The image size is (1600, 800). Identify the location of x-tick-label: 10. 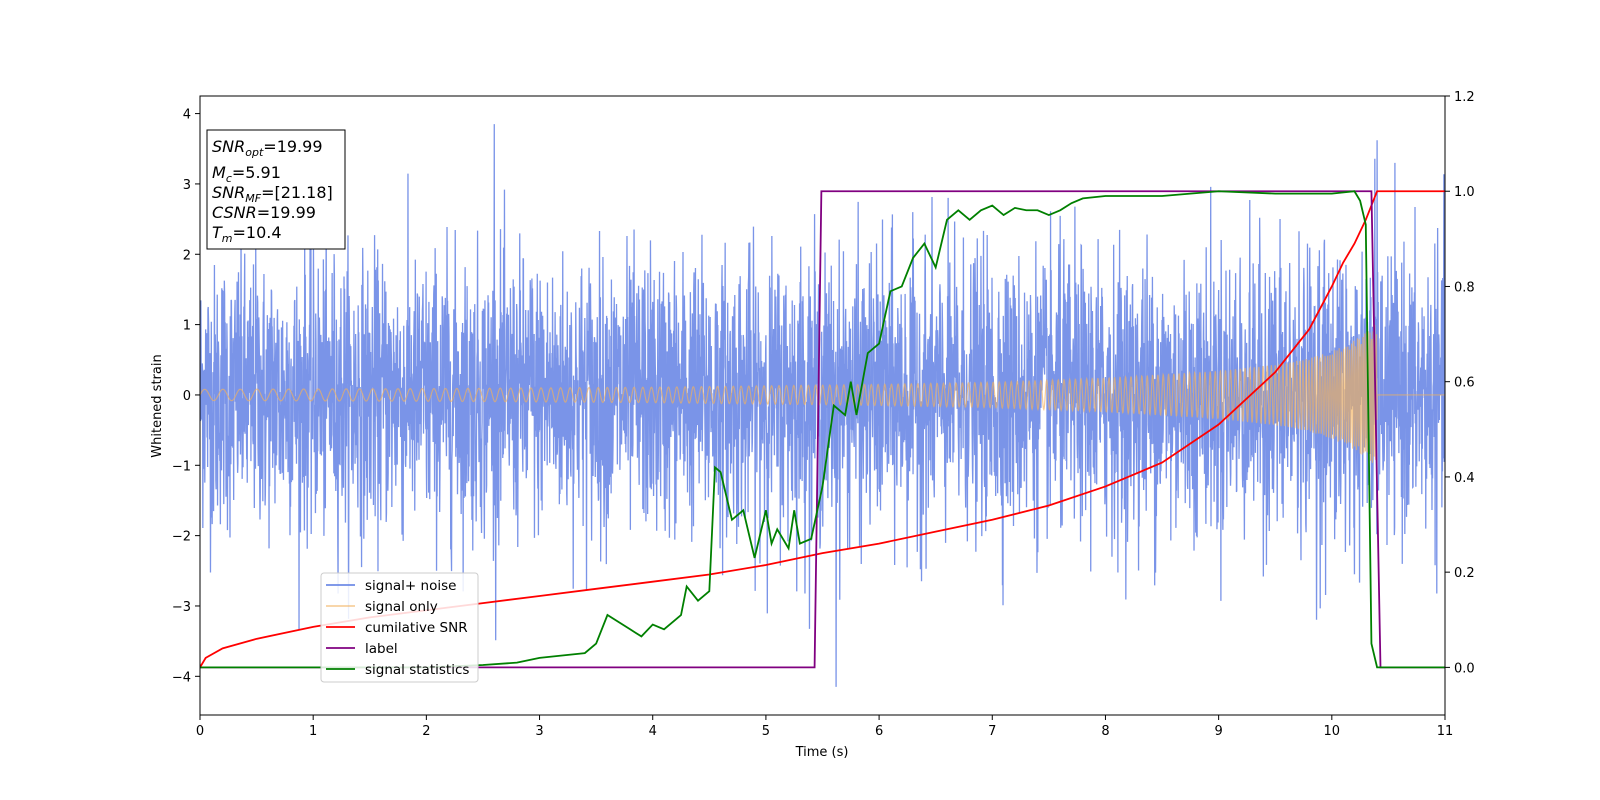
(1332, 731).